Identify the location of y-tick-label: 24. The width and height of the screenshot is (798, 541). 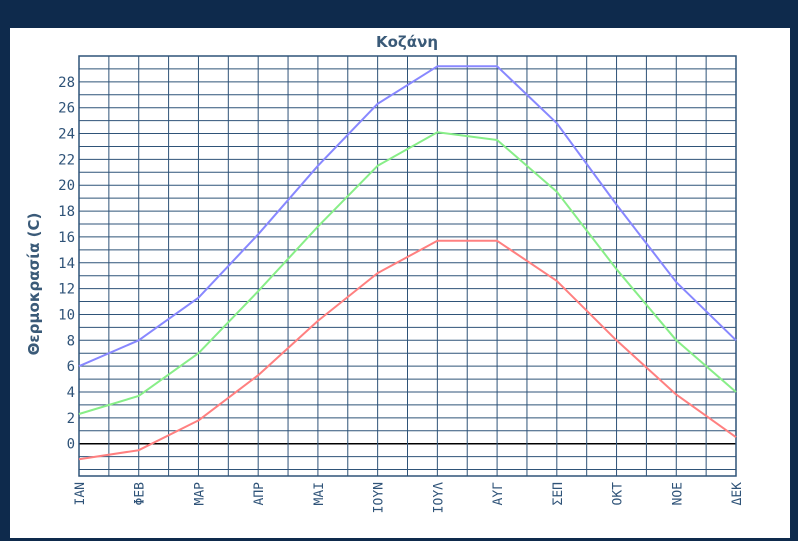
(66, 135).